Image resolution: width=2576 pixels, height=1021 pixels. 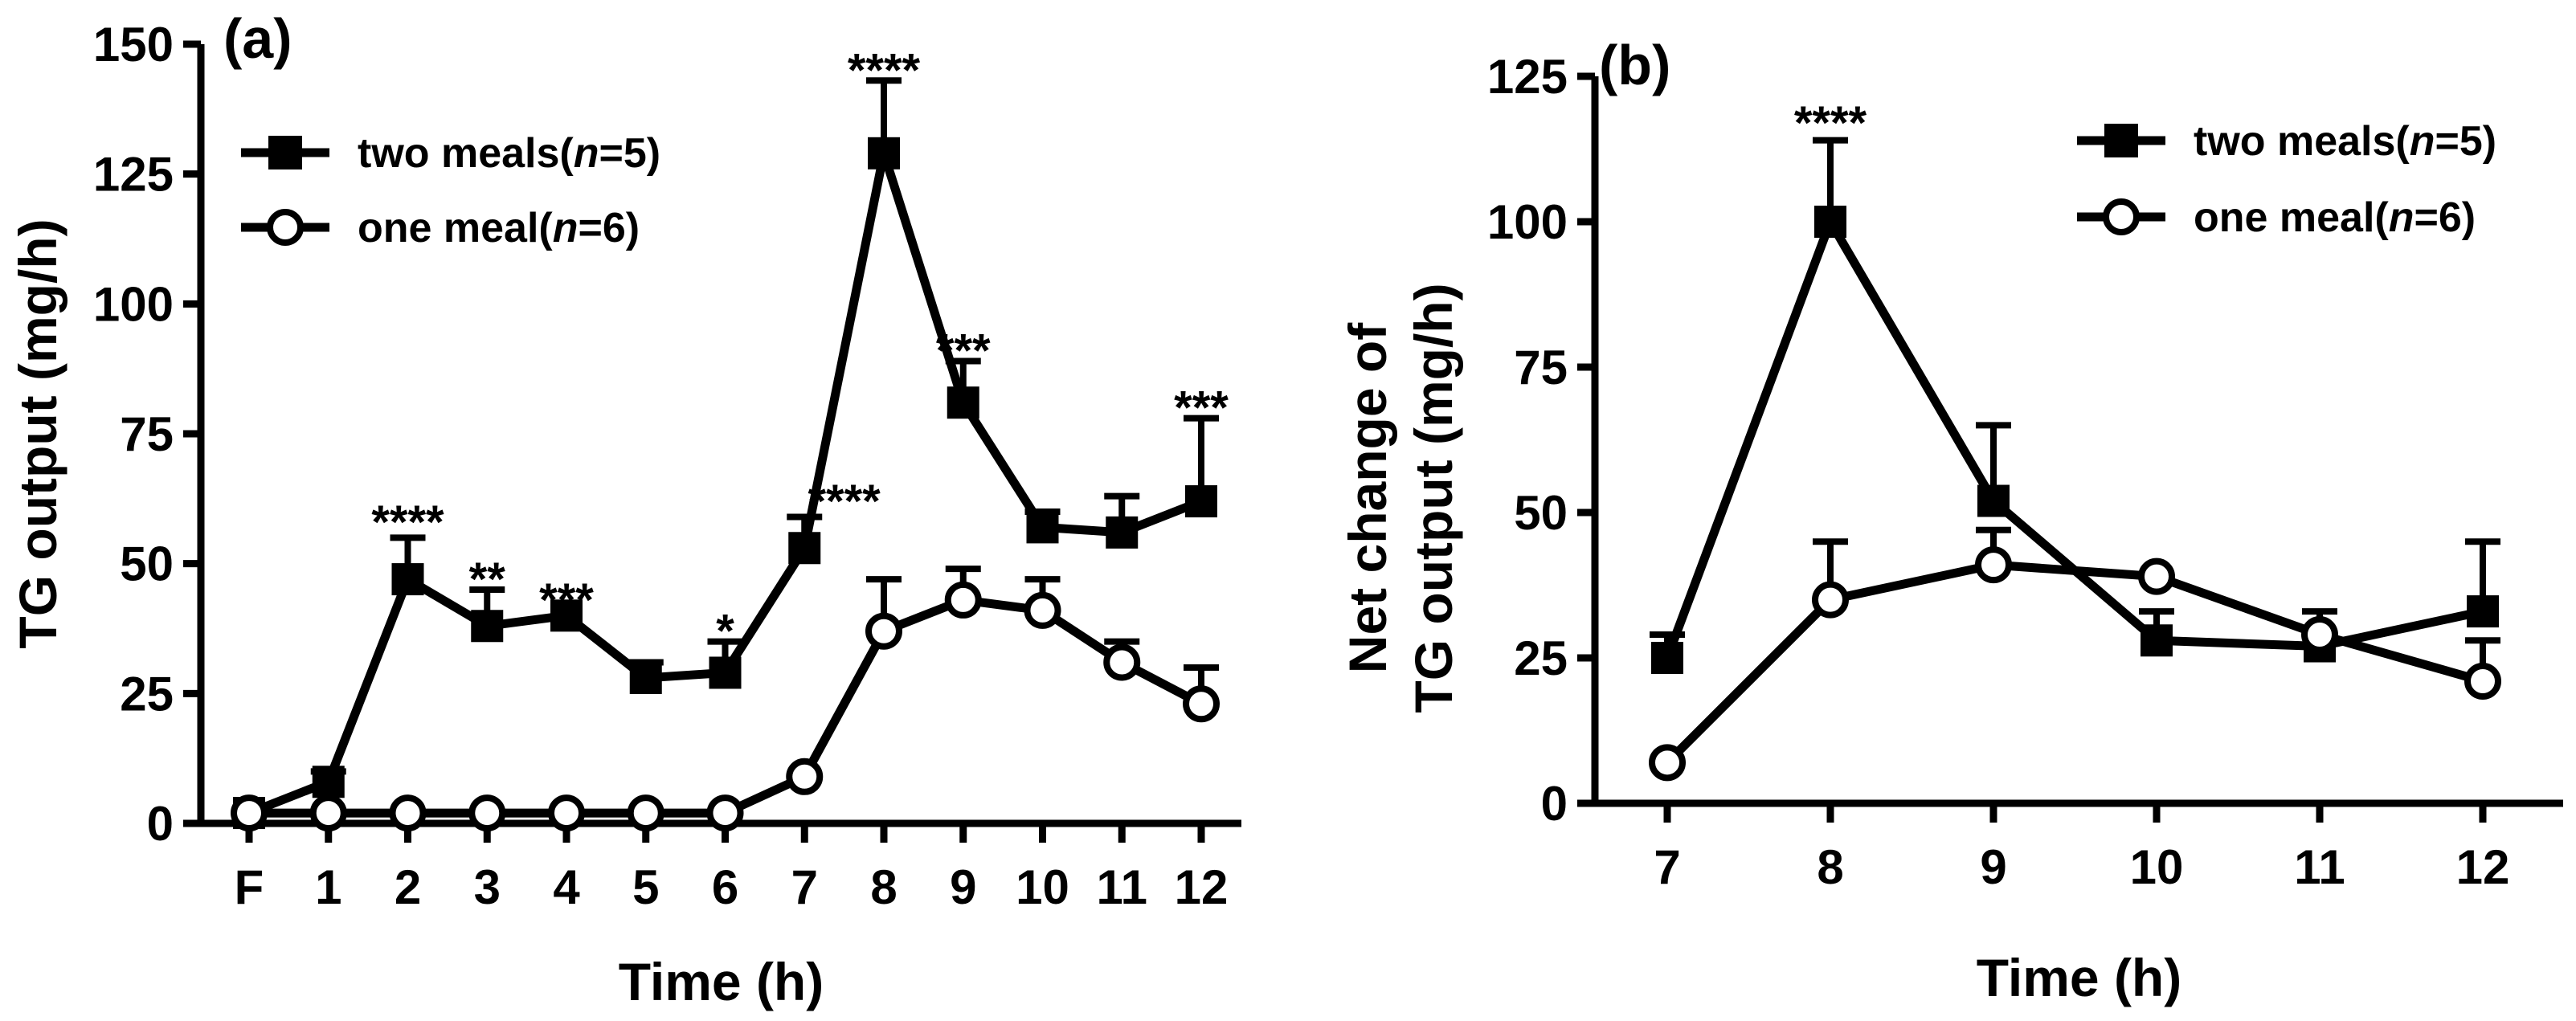 What do you see at coordinates (725, 632) in the screenshot?
I see `significance-marker: *` at bounding box center [725, 632].